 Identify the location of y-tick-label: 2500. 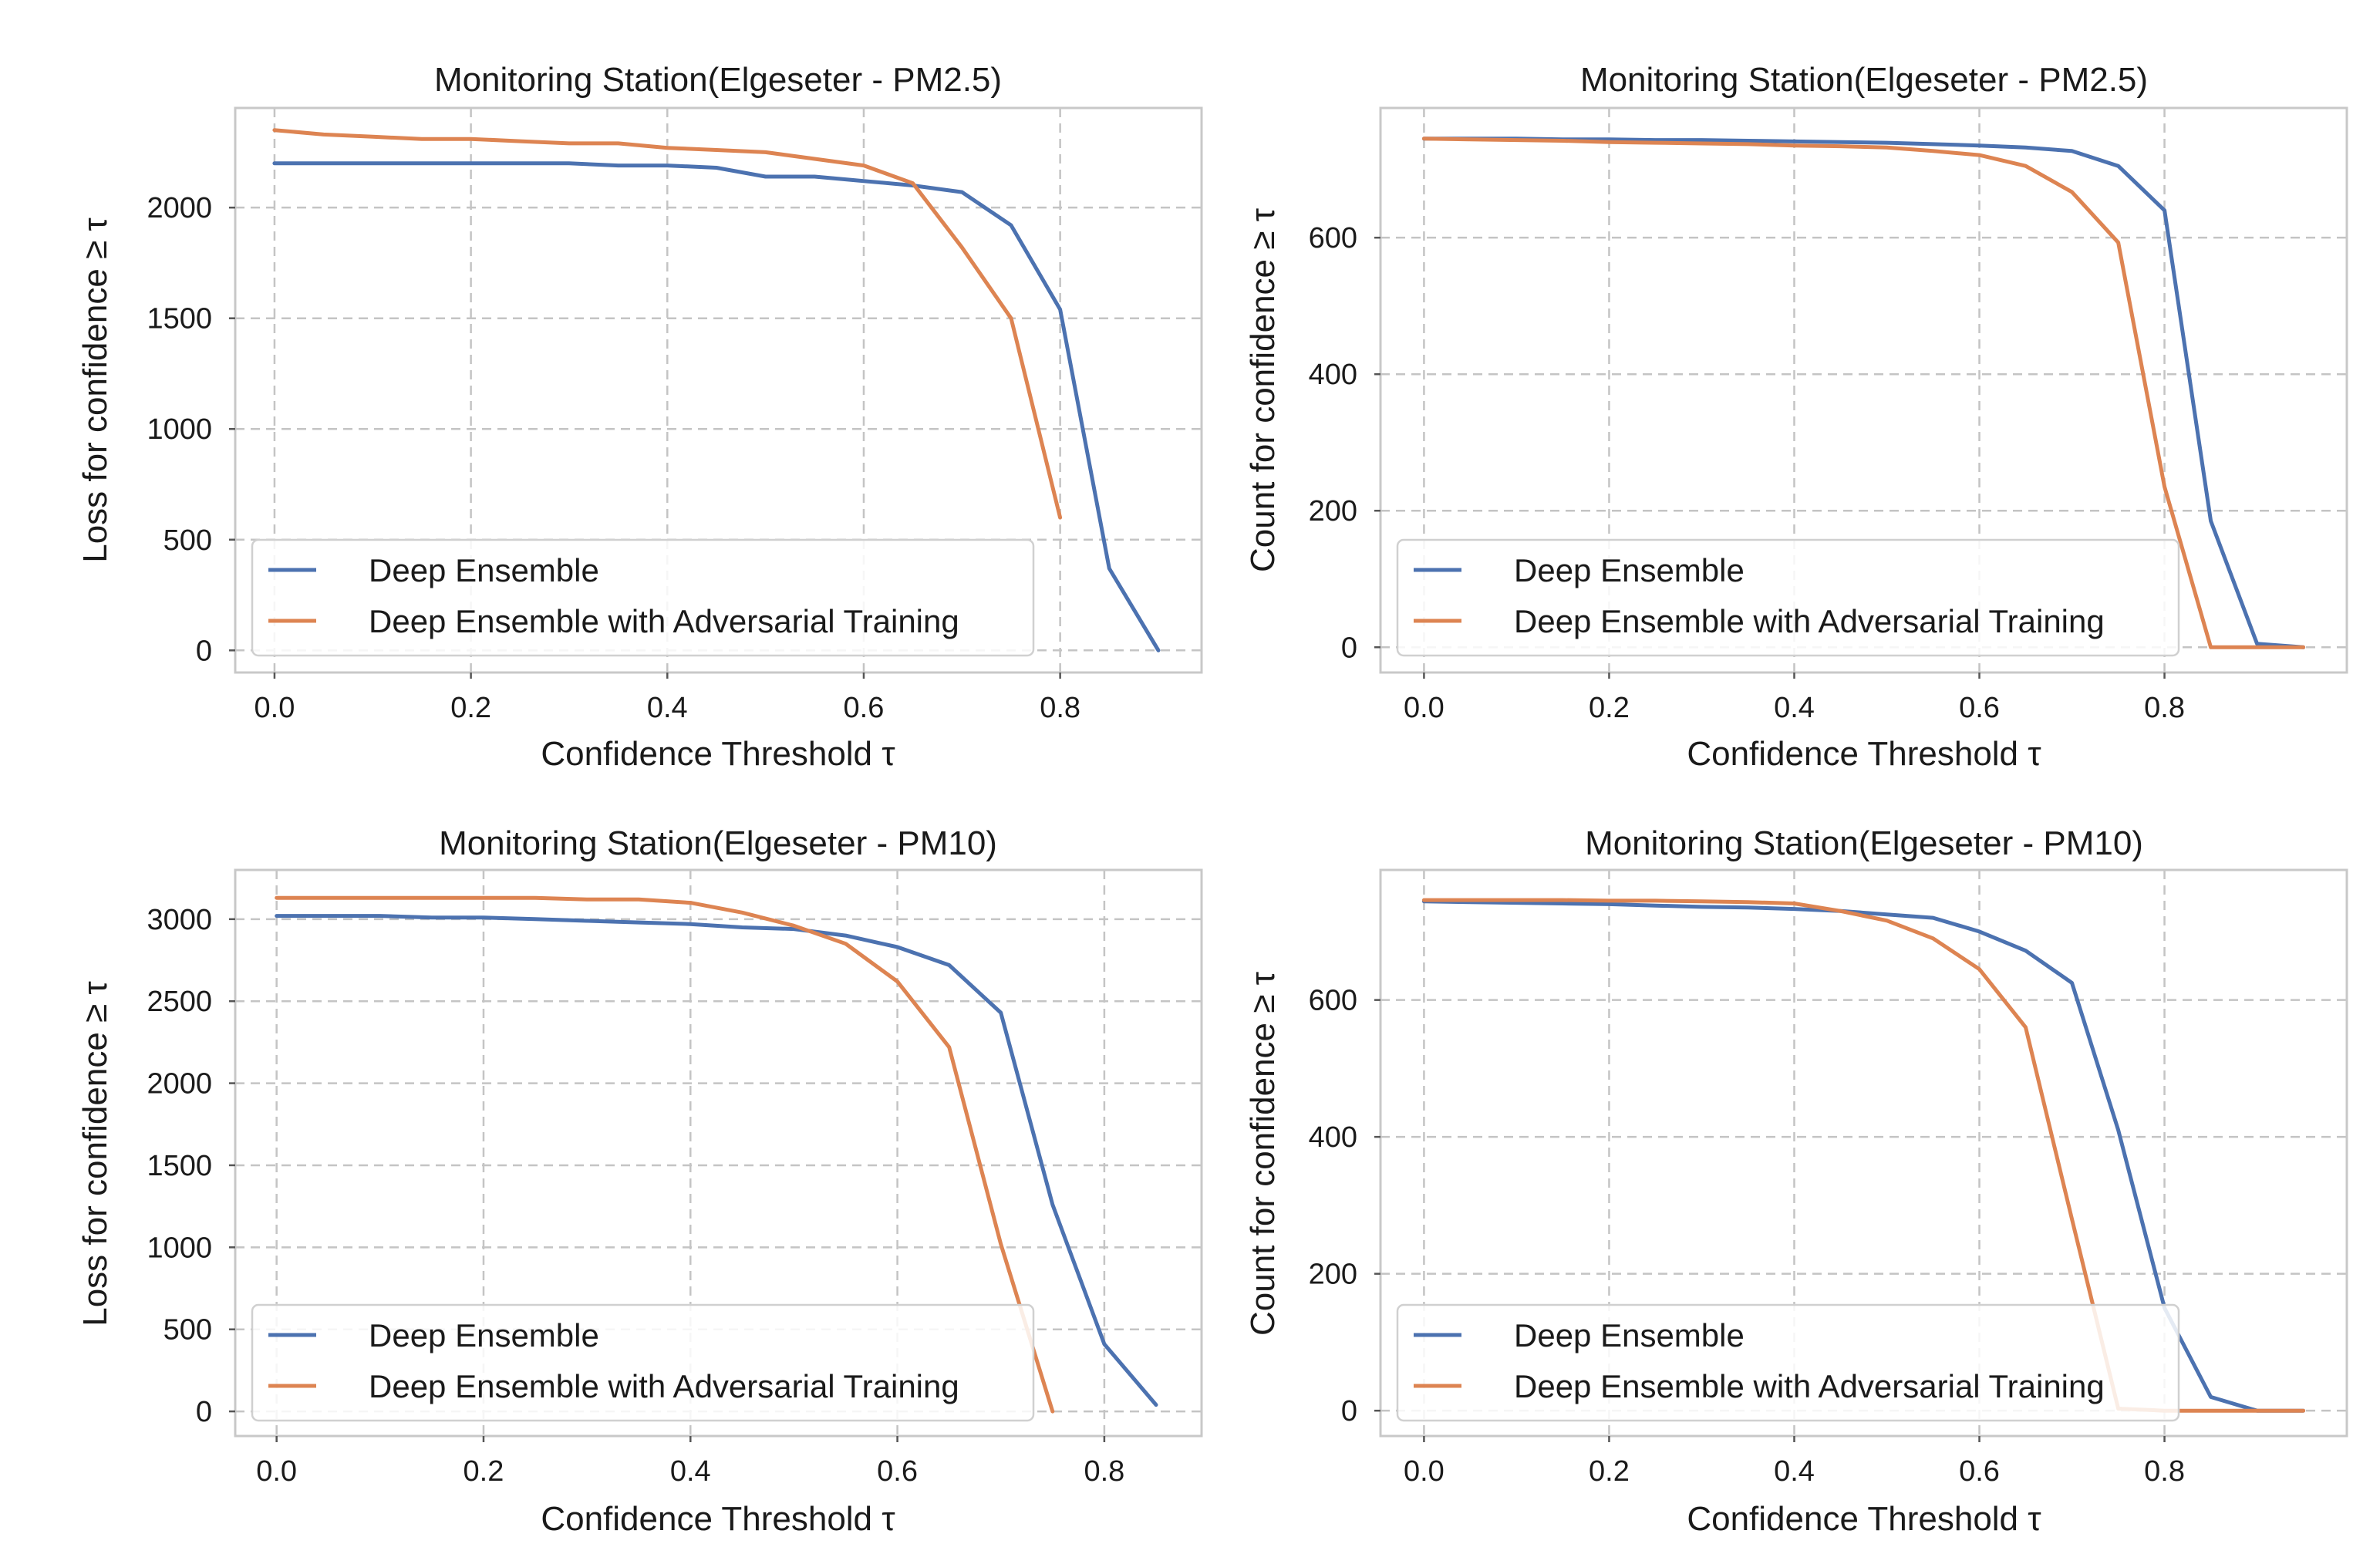
(180, 1002).